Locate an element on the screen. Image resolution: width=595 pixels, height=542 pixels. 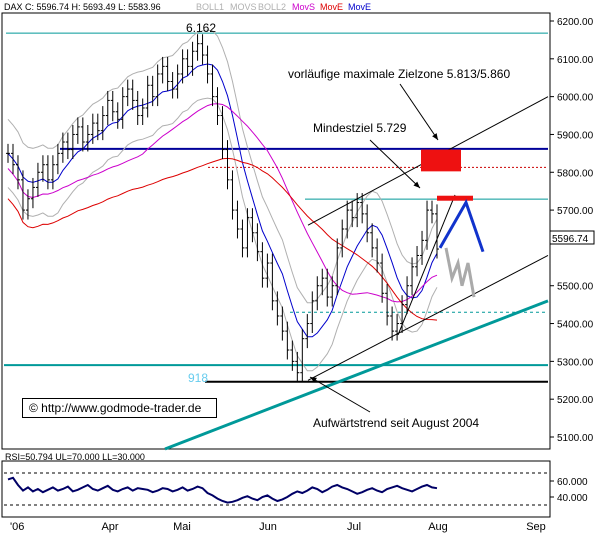
y-tick-label: 6100.00 is located at coordinates (575, 60).